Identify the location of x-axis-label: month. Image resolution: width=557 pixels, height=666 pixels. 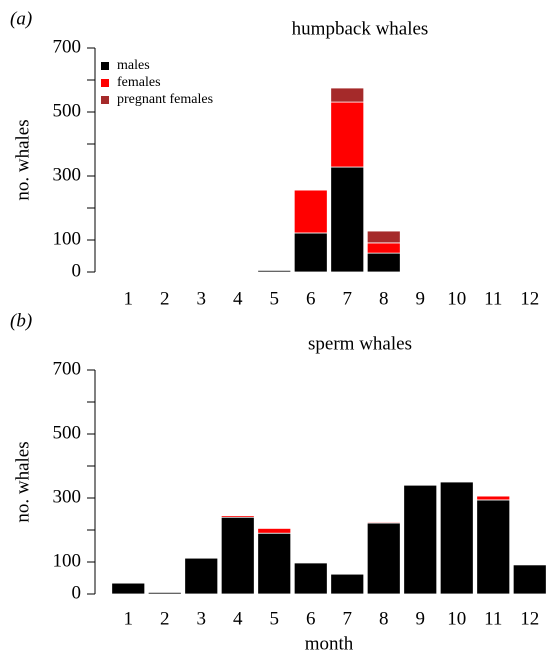
(329, 643).